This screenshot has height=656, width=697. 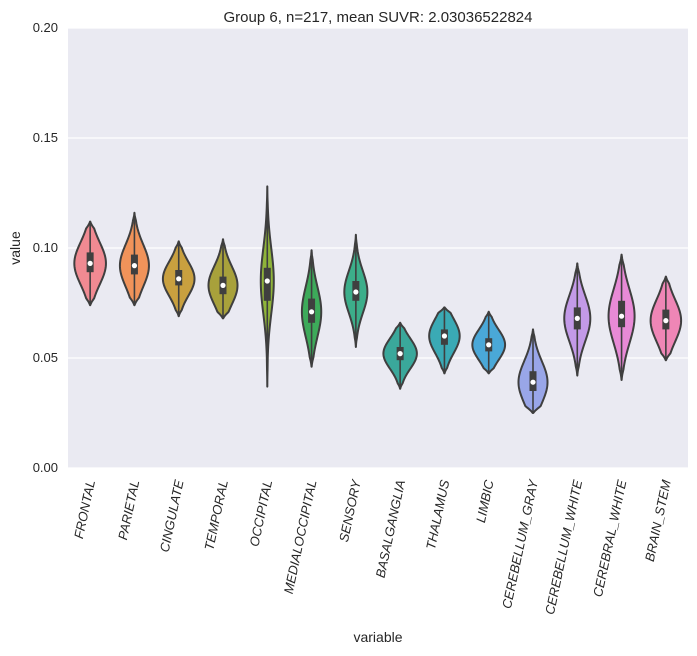 I want to click on x-tick-label-cingulate: CINGULATE, so click(x=172, y=515).